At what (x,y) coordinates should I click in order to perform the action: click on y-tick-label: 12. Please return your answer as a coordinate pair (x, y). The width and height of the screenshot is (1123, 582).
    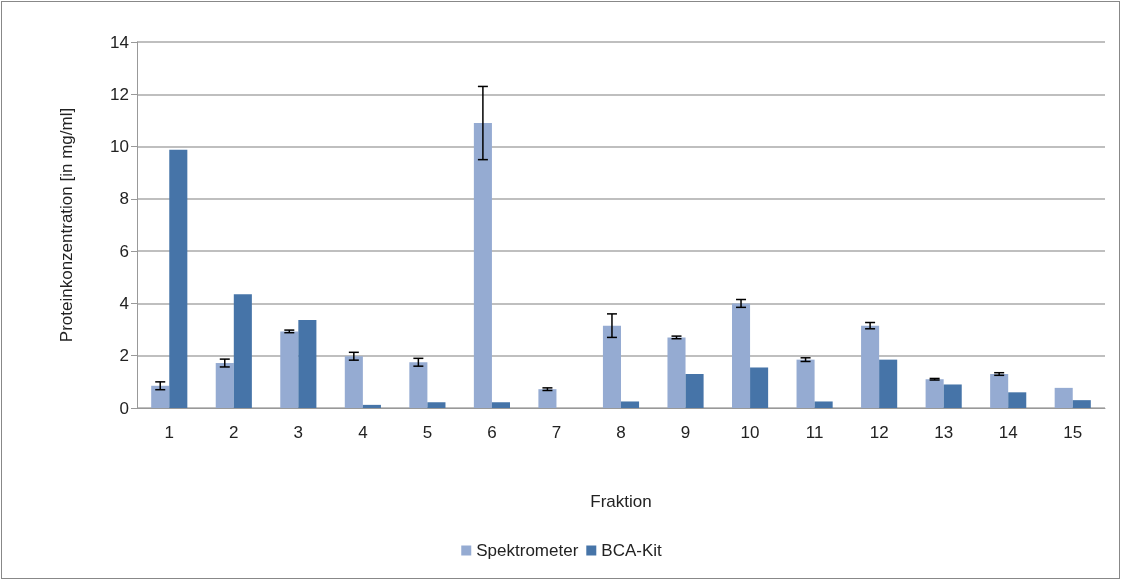
    Looking at the image, I should click on (119, 94).